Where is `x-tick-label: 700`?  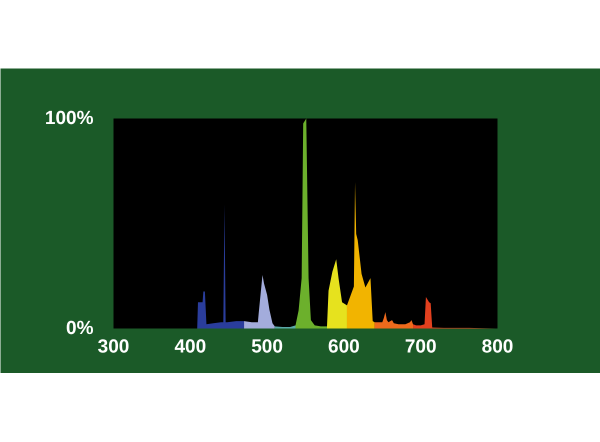
x-tick-label: 700 is located at coordinates (420, 347).